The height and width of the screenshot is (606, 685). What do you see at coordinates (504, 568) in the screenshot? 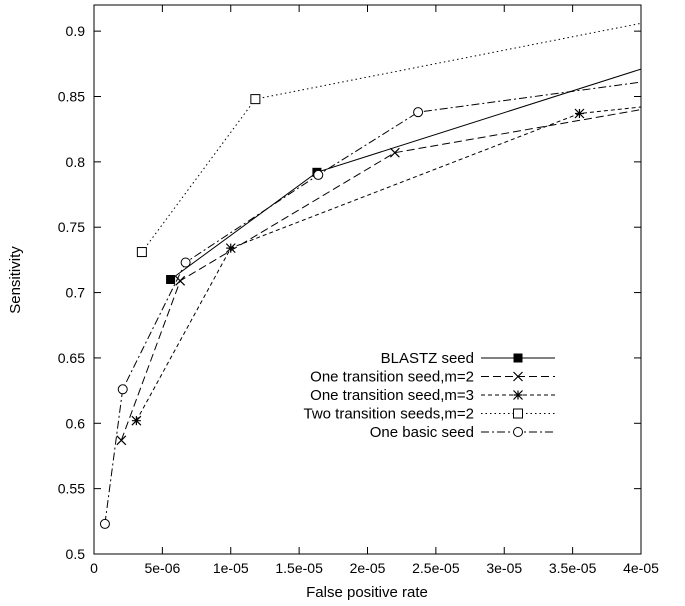
I see `x-tick-label: 3e-05` at bounding box center [504, 568].